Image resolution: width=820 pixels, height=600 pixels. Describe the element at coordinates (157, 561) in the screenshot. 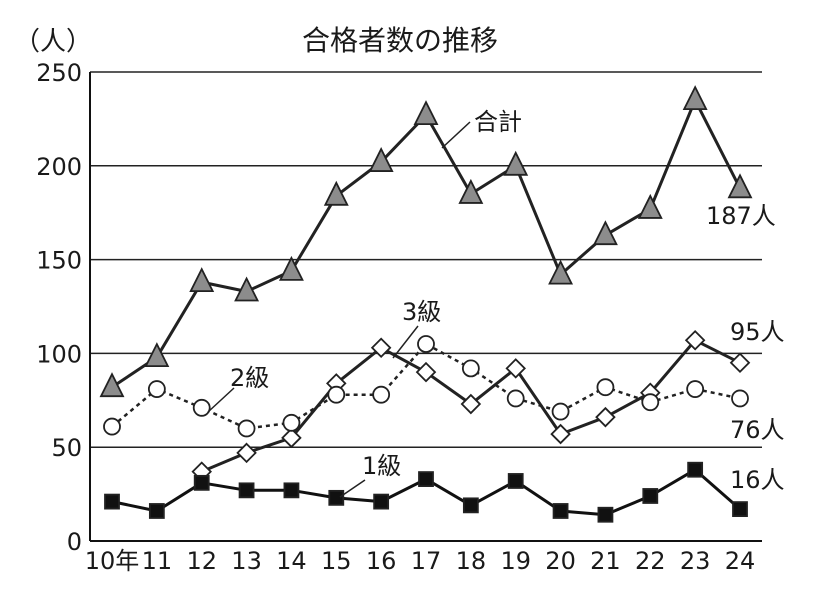

I see `x-tick-label-1: 11` at that location.